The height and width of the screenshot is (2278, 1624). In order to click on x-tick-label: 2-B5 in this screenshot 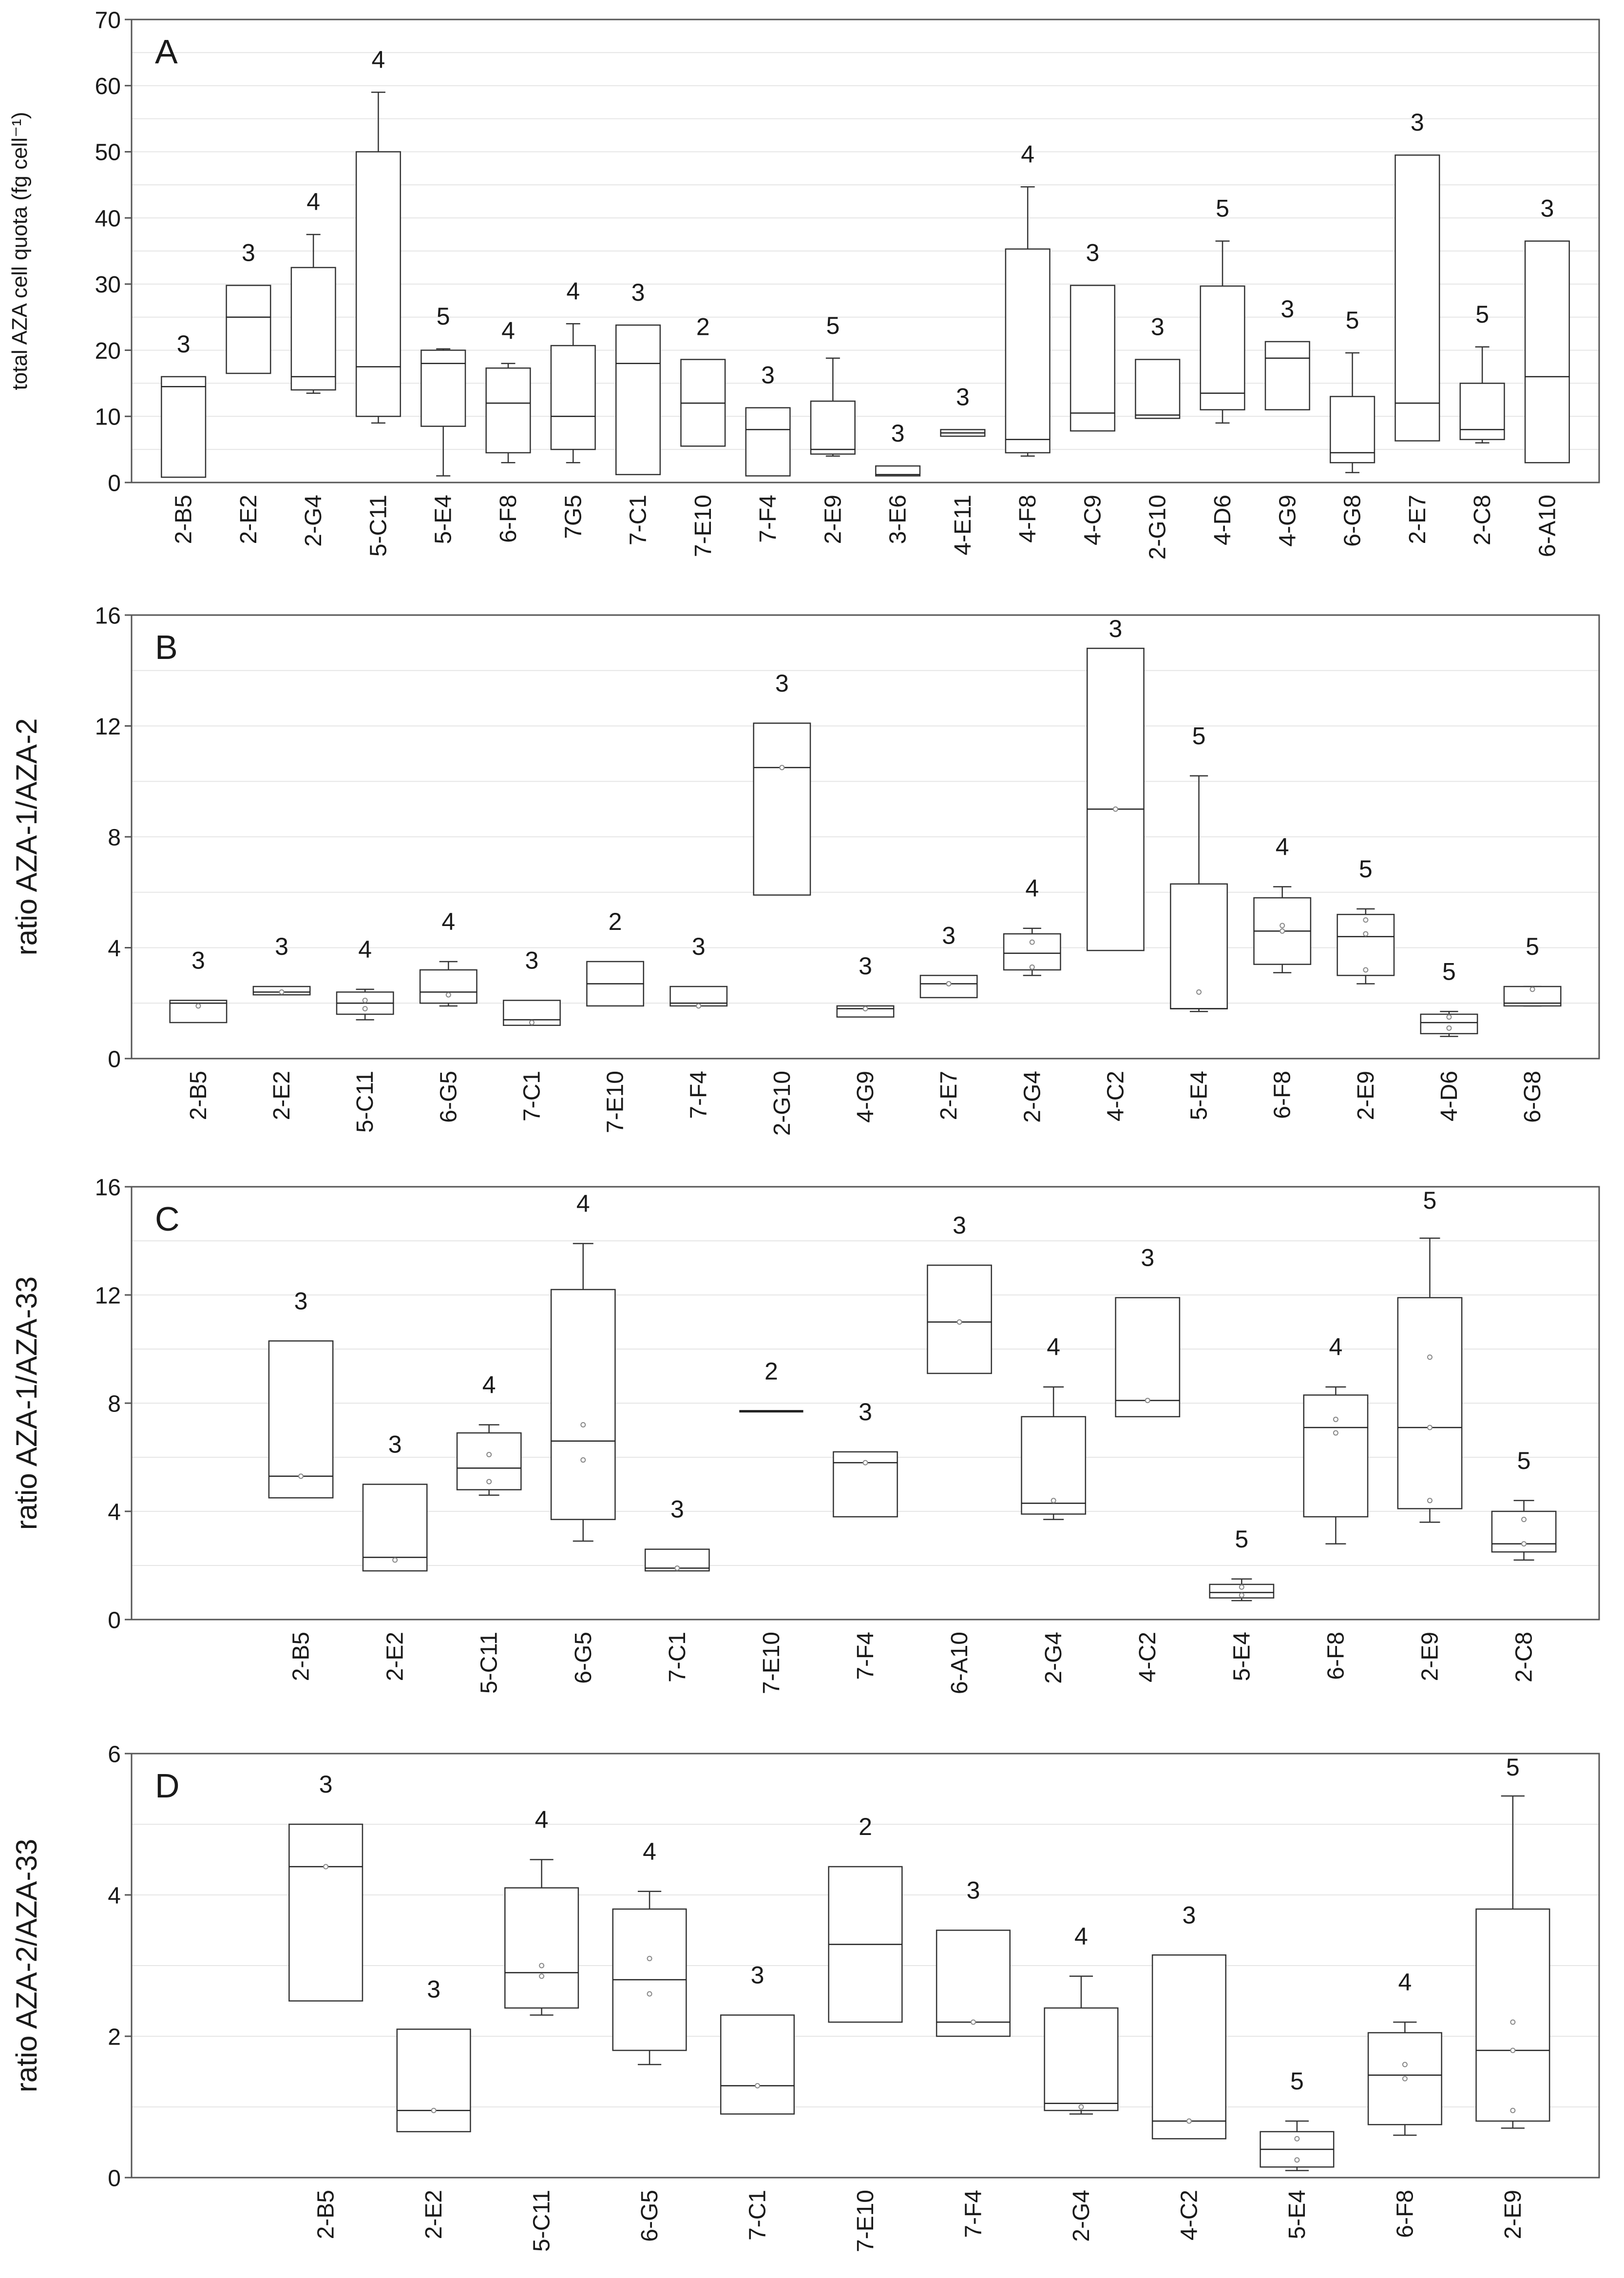, I will do `click(326, 2214)`.